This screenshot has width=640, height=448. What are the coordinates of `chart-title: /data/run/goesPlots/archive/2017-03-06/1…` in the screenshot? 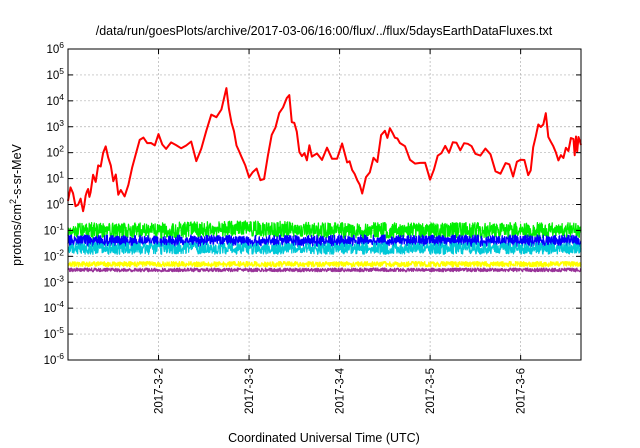 It's located at (324, 31).